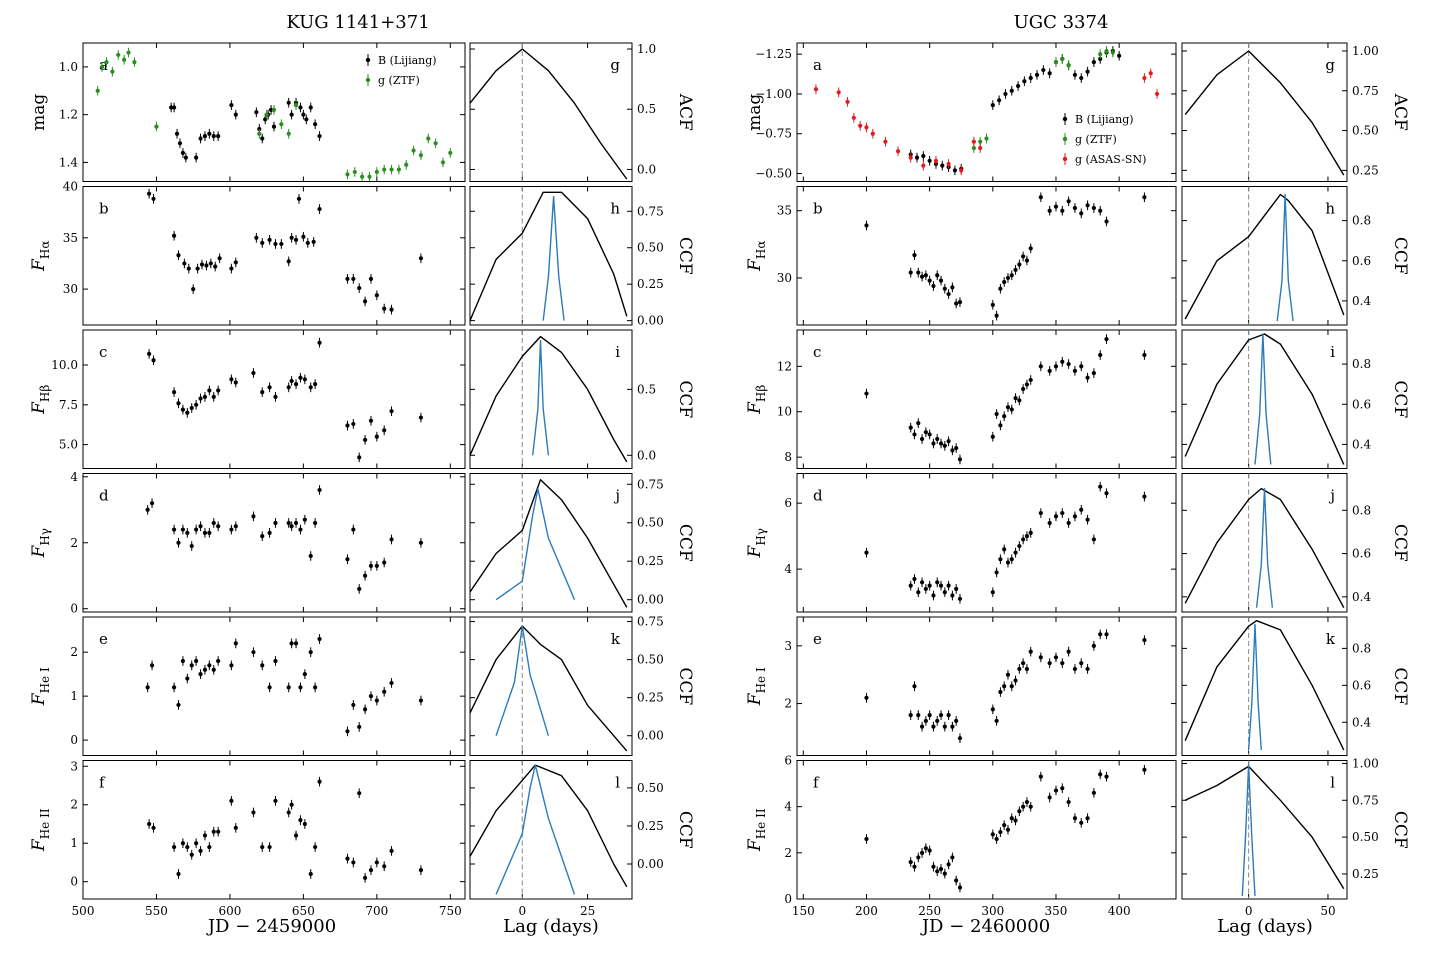  I want to click on right-lc-panel-c: 8 10 12 c FHβ, so click(961, 399).